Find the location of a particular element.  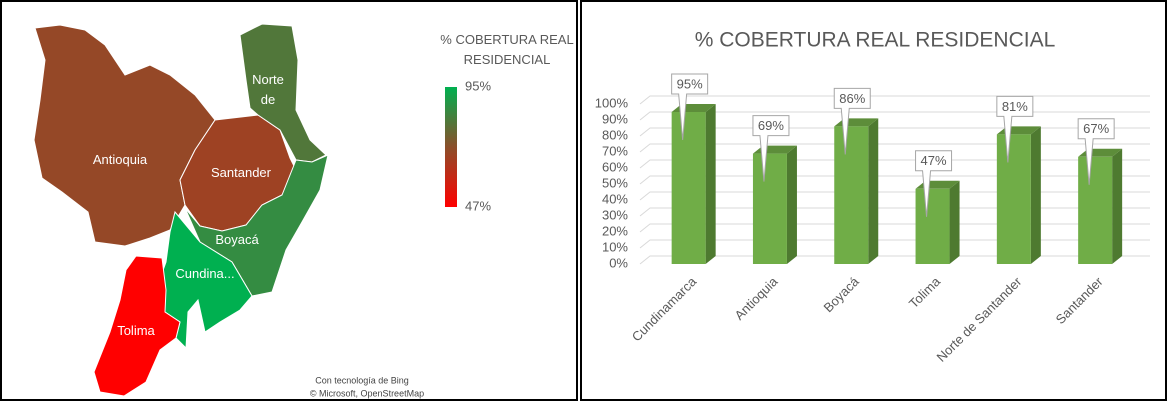

y-tick-label: 30% is located at coordinates (615, 214).